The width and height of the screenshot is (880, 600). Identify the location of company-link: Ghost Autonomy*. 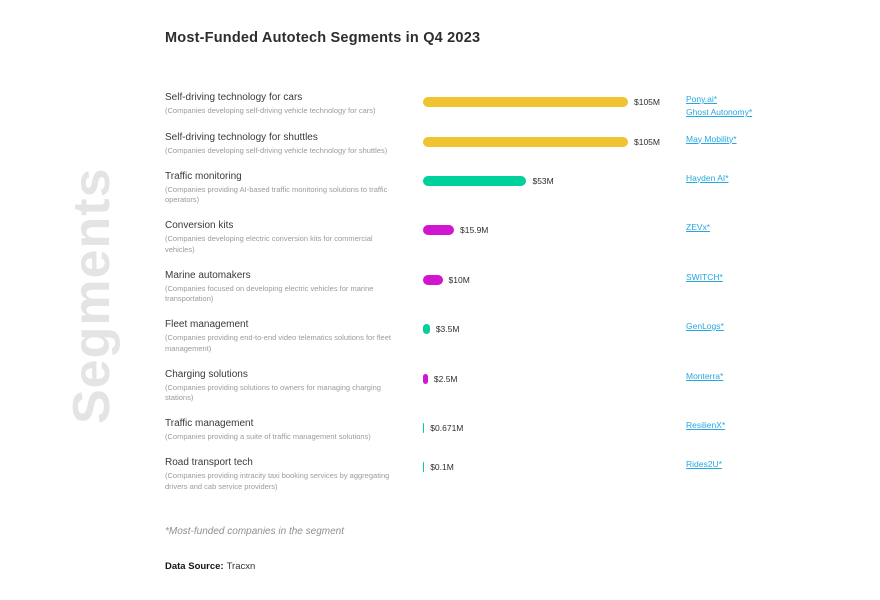
(719, 112).